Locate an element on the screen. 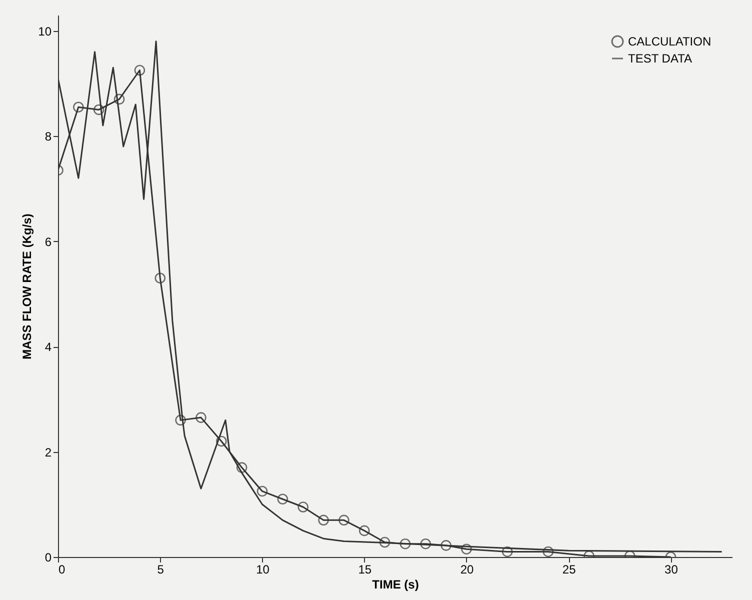 Image resolution: width=752 pixels, height=600 pixels. x-tick-label: 30 is located at coordinates (671, 569).